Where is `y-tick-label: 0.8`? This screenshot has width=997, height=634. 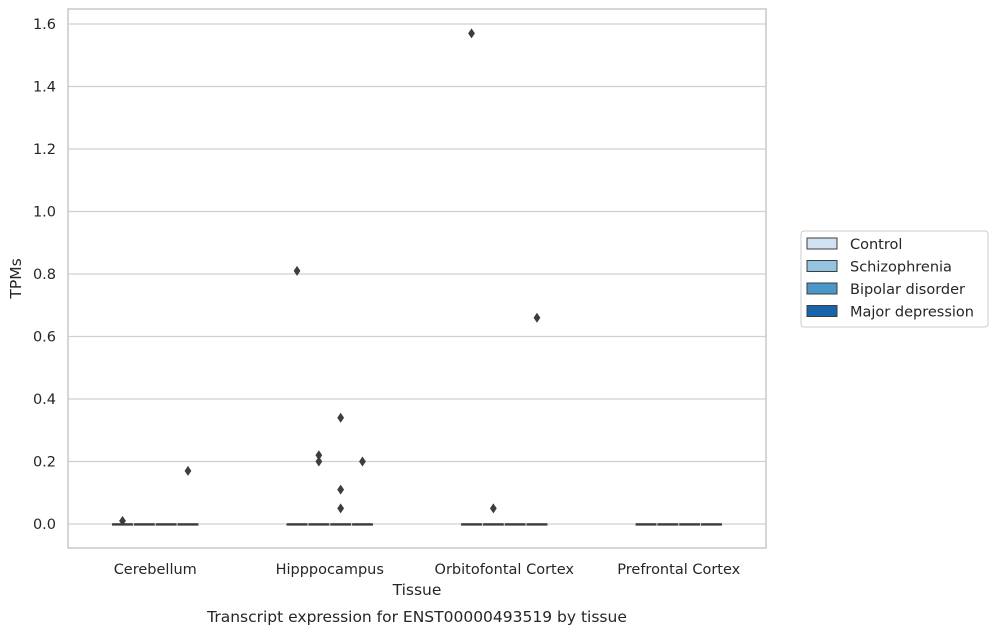 y-tick-label: 0.8 is located at coordinates (44, 275).